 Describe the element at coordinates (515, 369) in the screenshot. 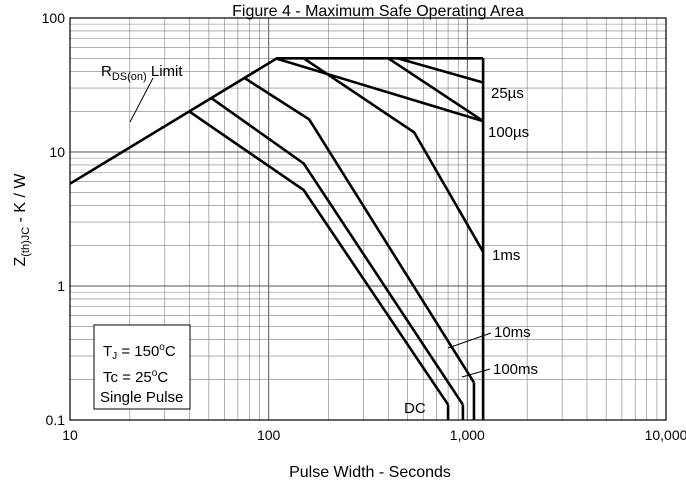

I see `series-label-100ms: 100ms` at that location.